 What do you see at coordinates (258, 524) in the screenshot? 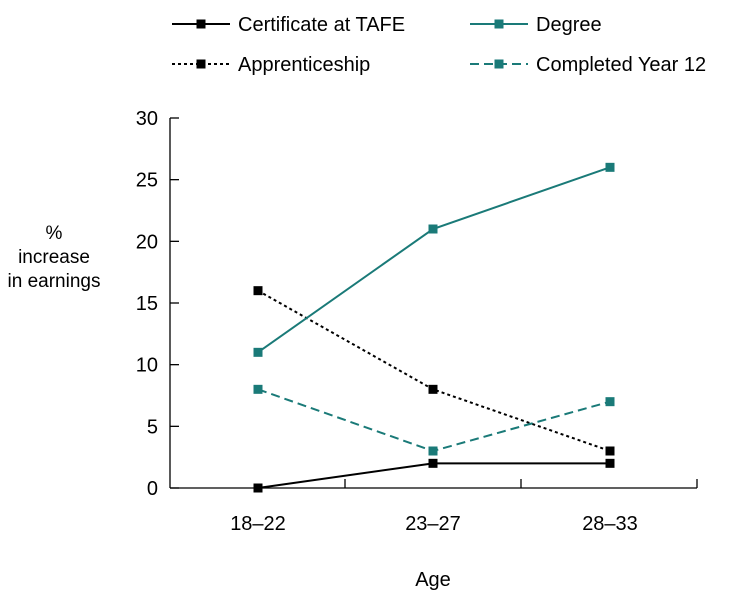
I see `x-tick-label: 18–22` at bounding box center [258, 524].